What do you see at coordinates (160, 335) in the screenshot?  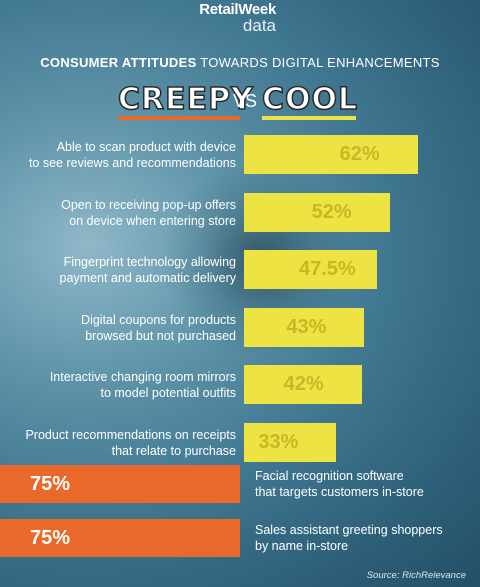 I see `category-line: browsed but not purchased` at bounding box center [160, 335].